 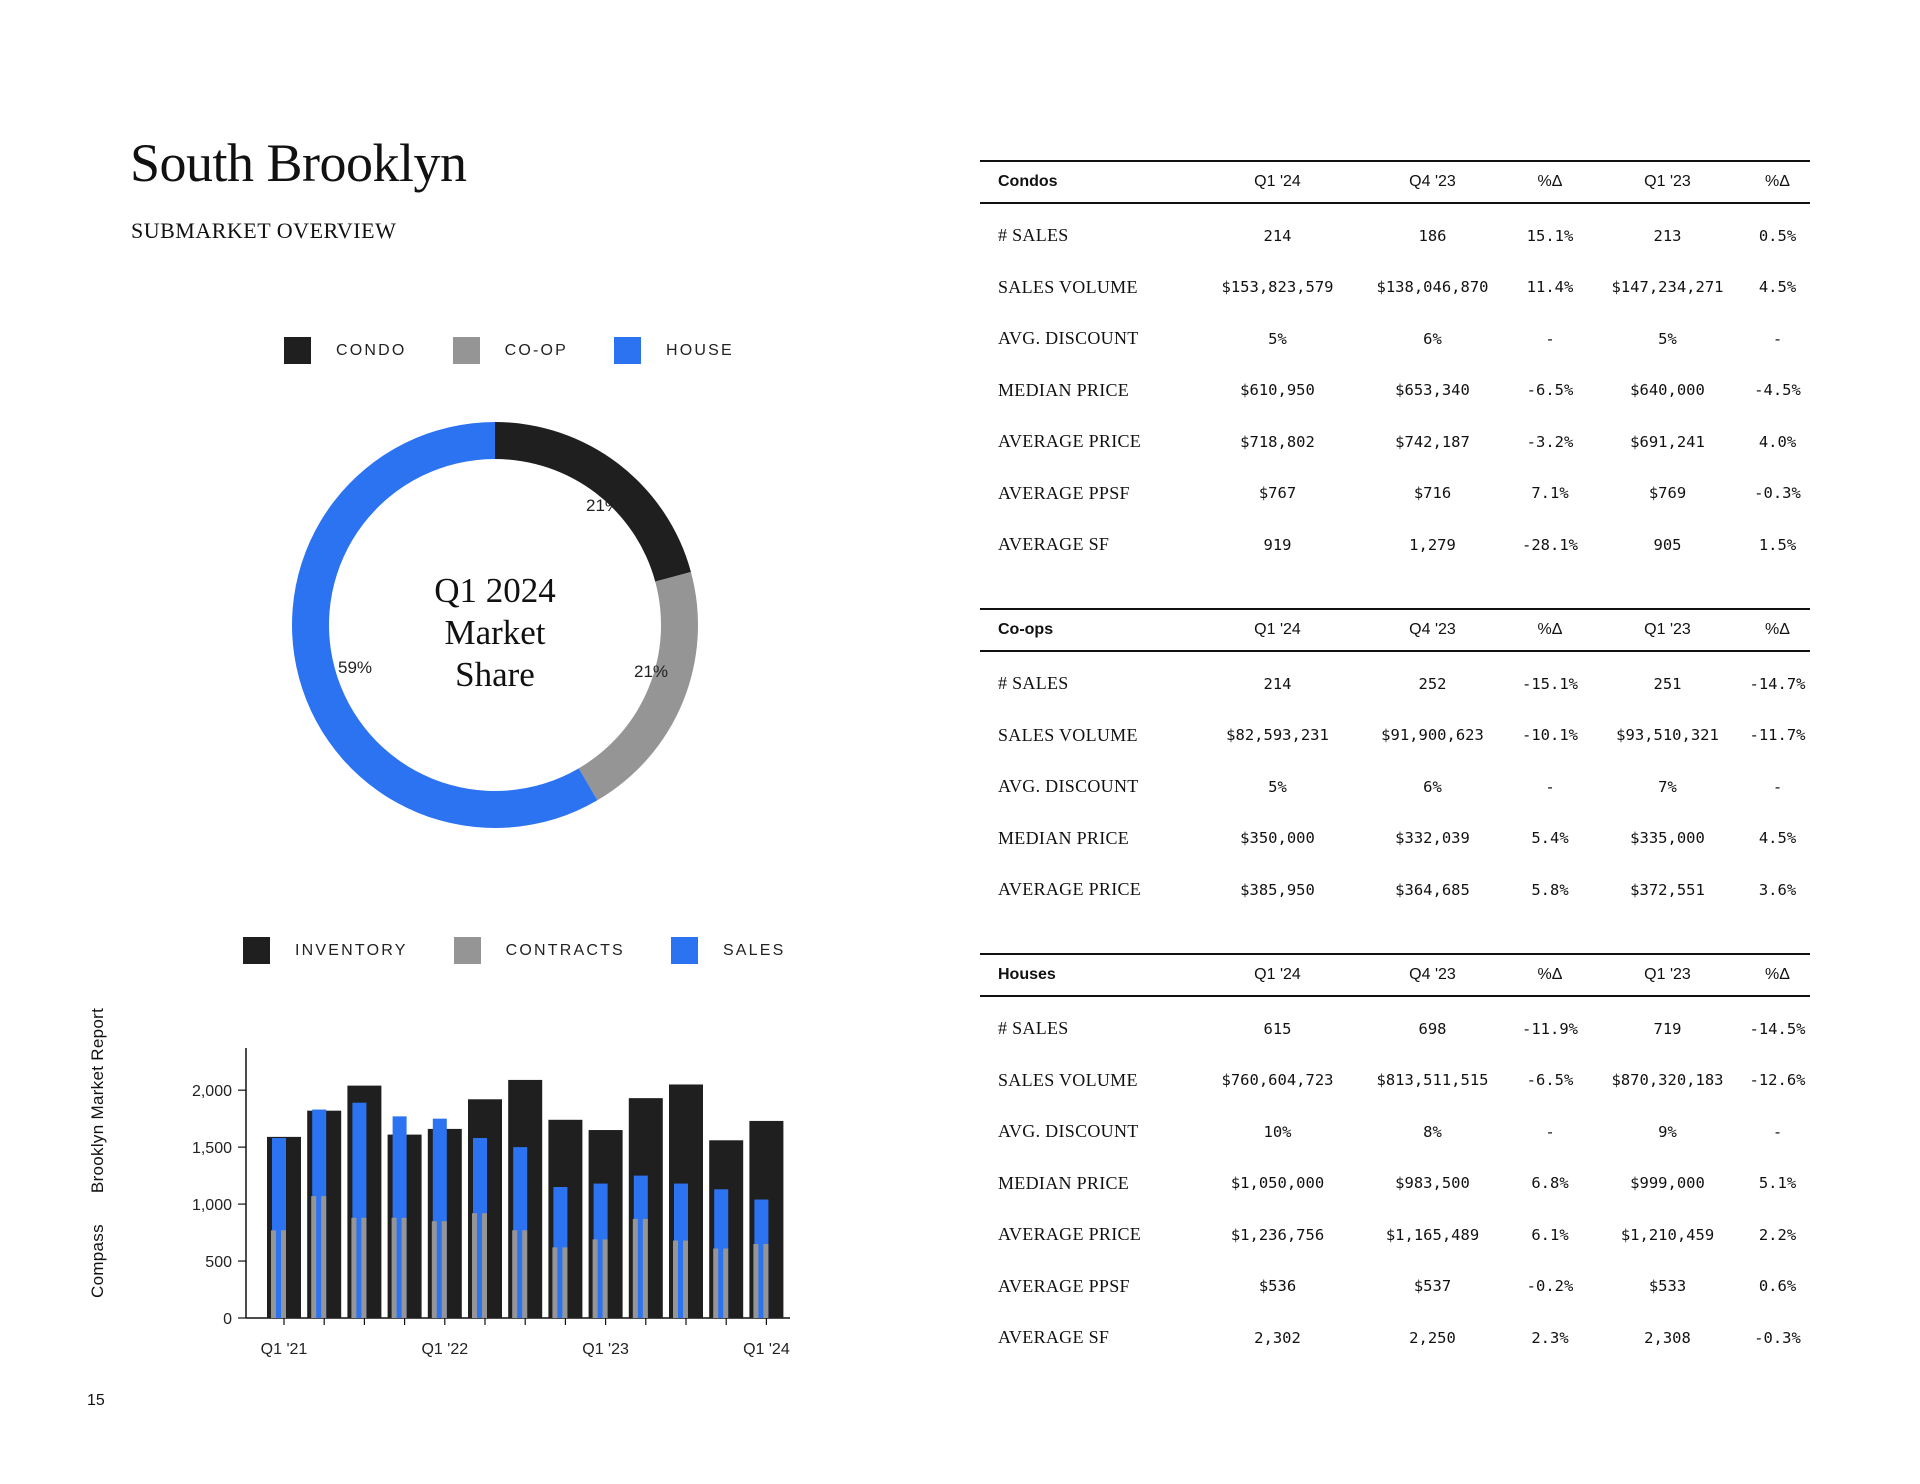 What do you see at coordinates (766, 1349) in the screenshot?
I see `x-tick-label: Q1 '24` at bounding box center [766, 1349].